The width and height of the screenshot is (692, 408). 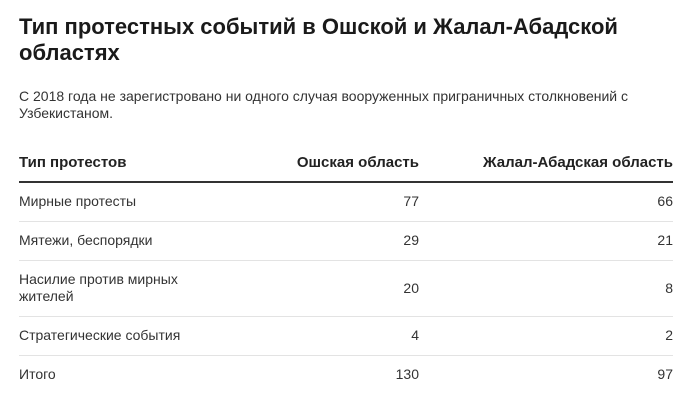 I want to click on row-label: Итого, so click(x=37, y=374).